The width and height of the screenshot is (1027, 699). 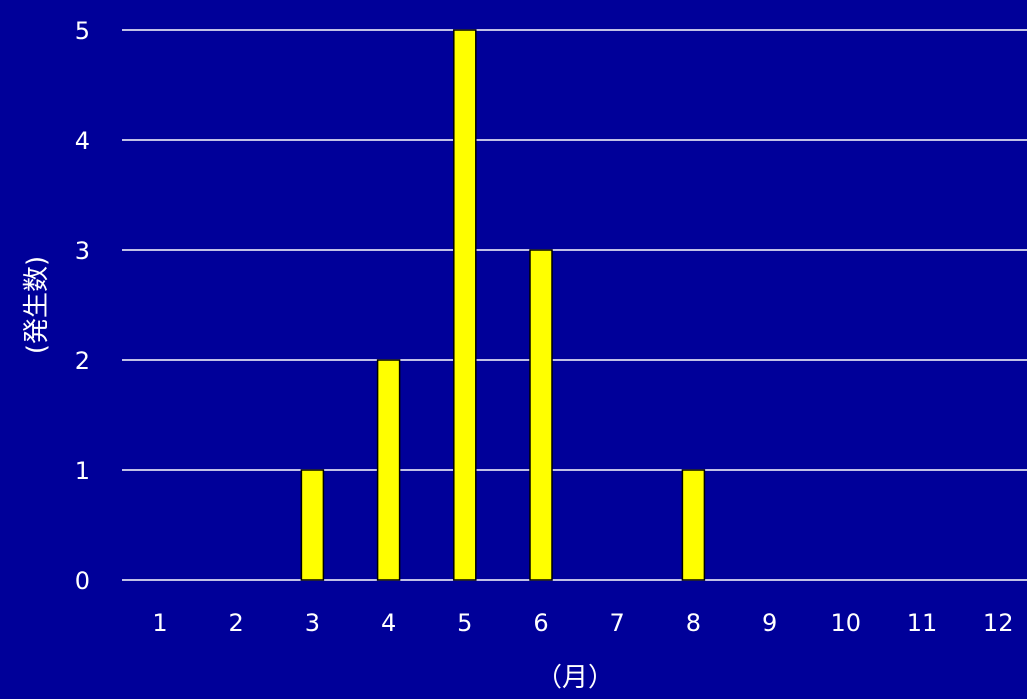 I want to click on x-tick-label-8: 8, so click(x=693, y=623).